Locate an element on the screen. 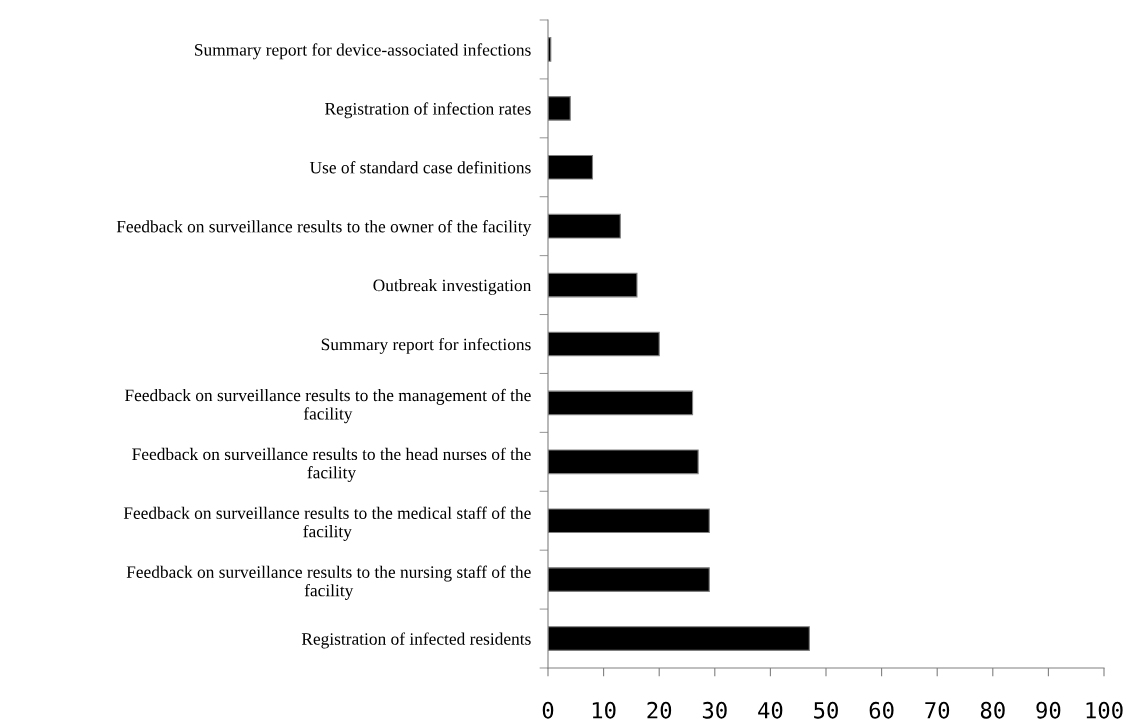  y-tick-label: Registration of infected residents is located at coordinates (416, 640).